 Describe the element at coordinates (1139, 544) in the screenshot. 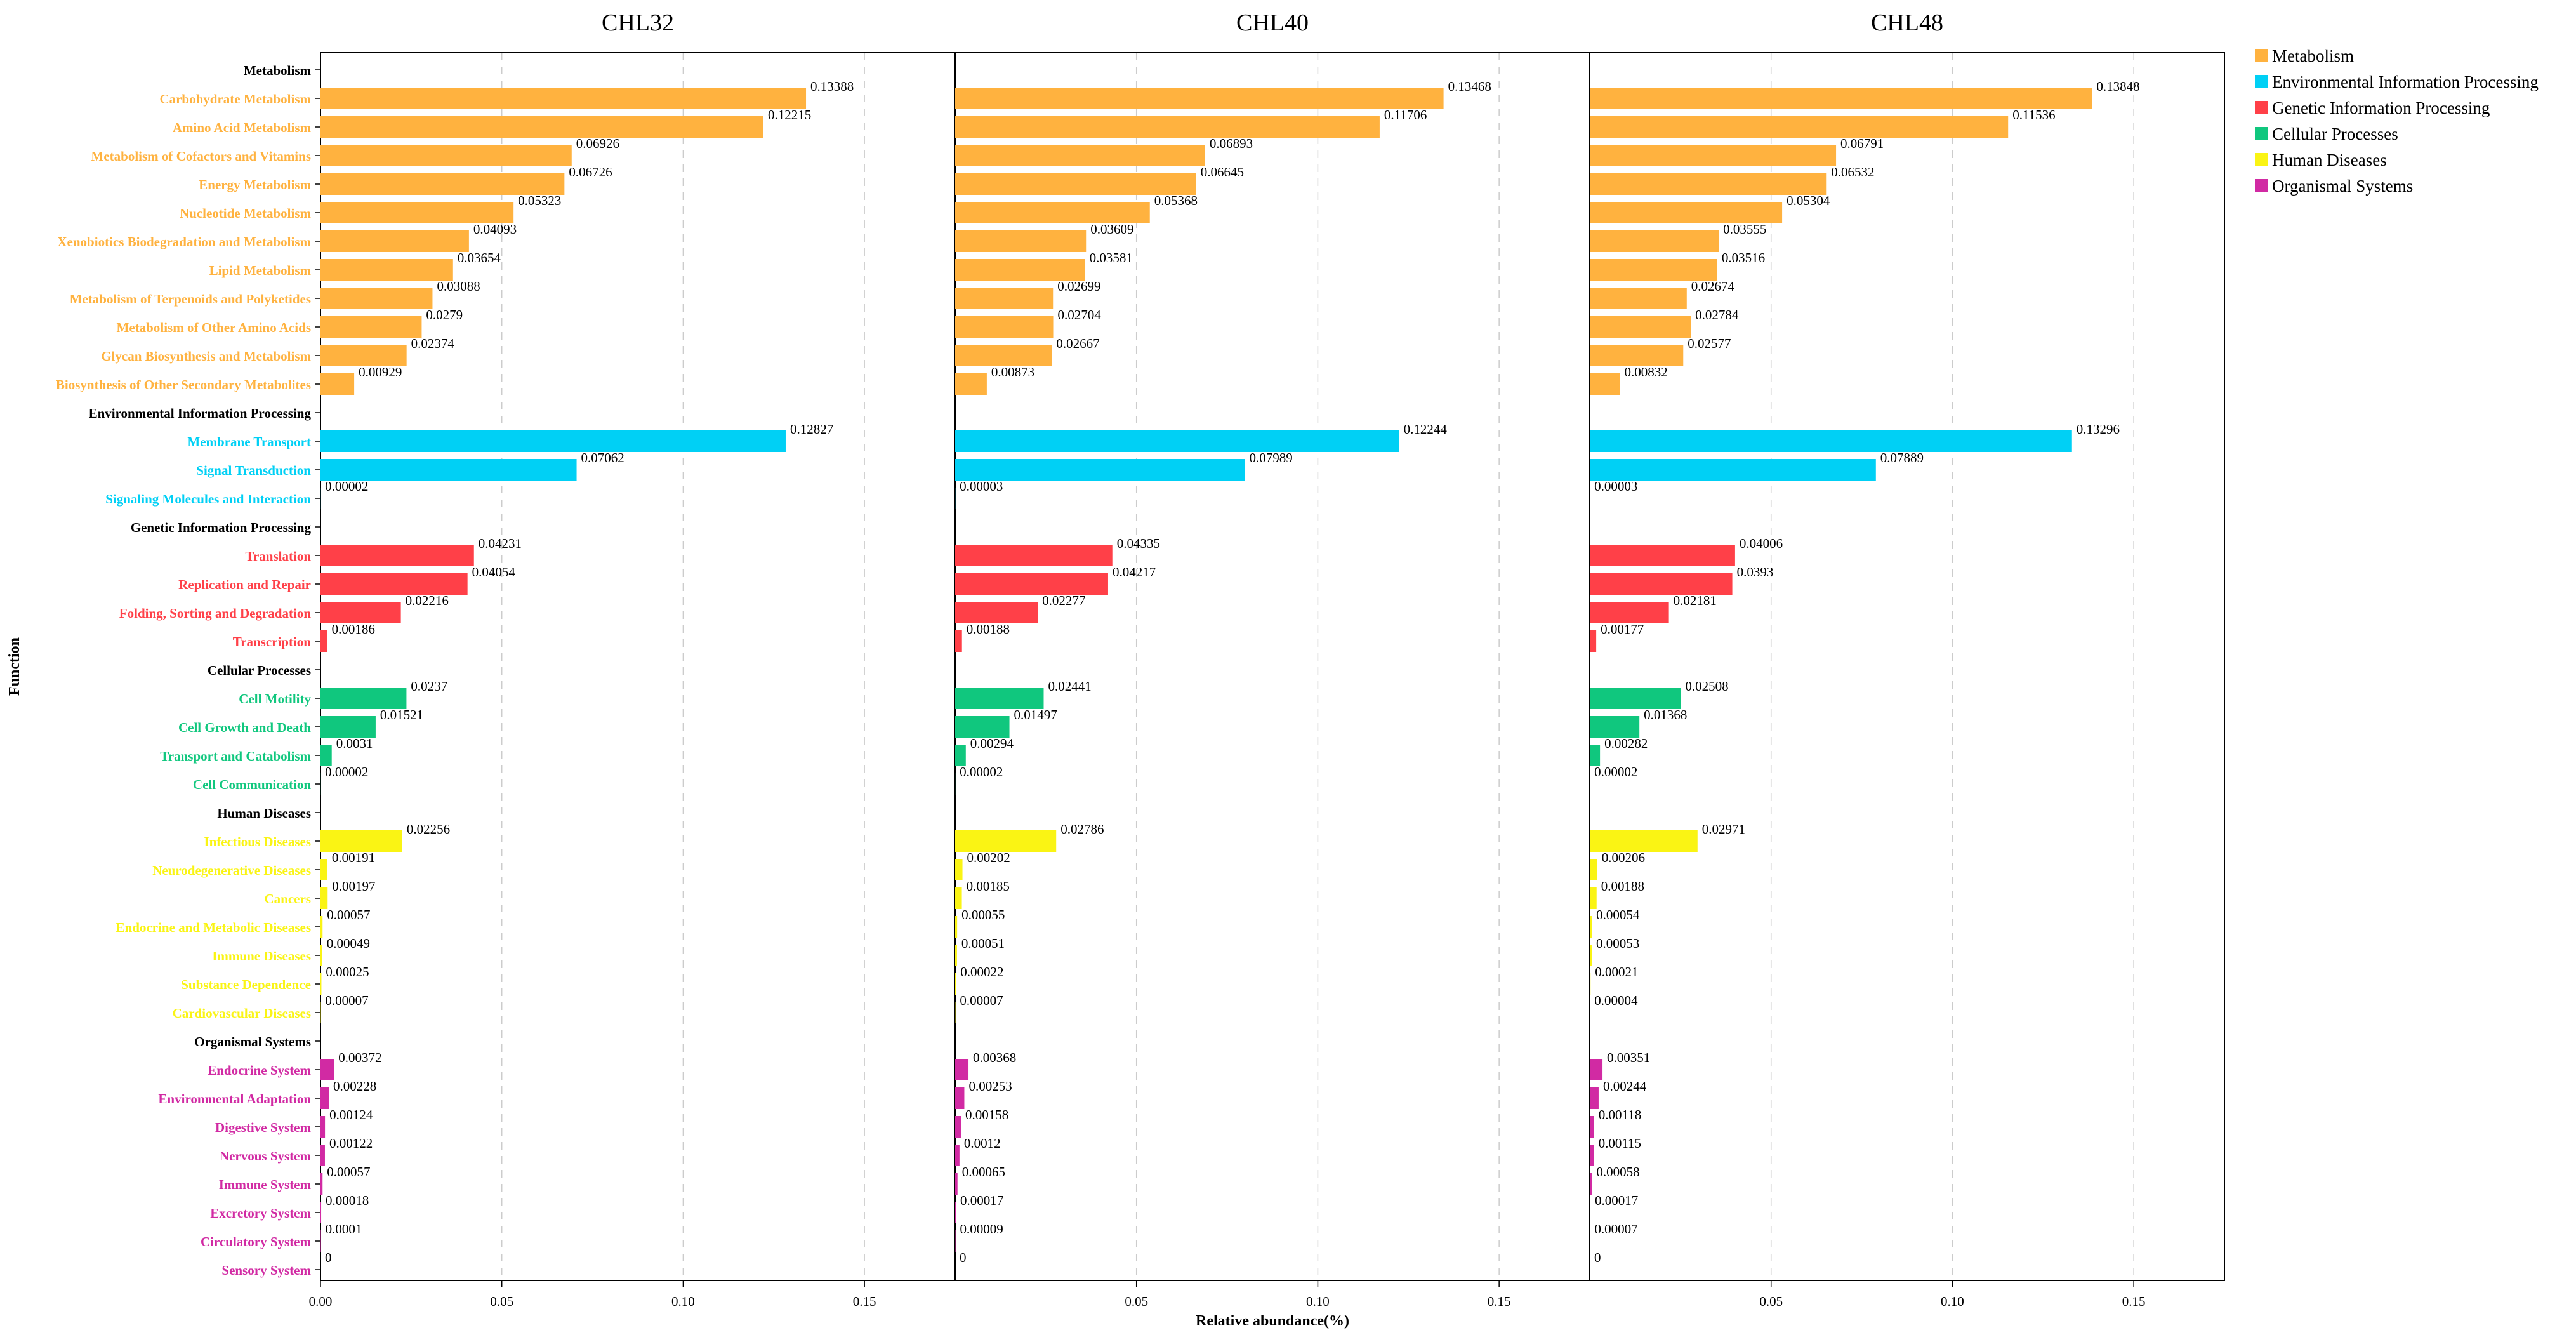

I see `value-label-chl40-translation: 0.04335` at that location.